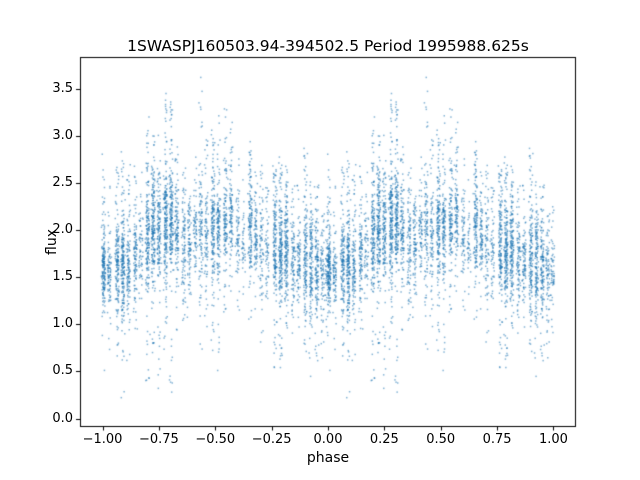 The width and height of the screenshot is (640, 480). I want to click on y-tick-label: 0.5, so click(62, 371).